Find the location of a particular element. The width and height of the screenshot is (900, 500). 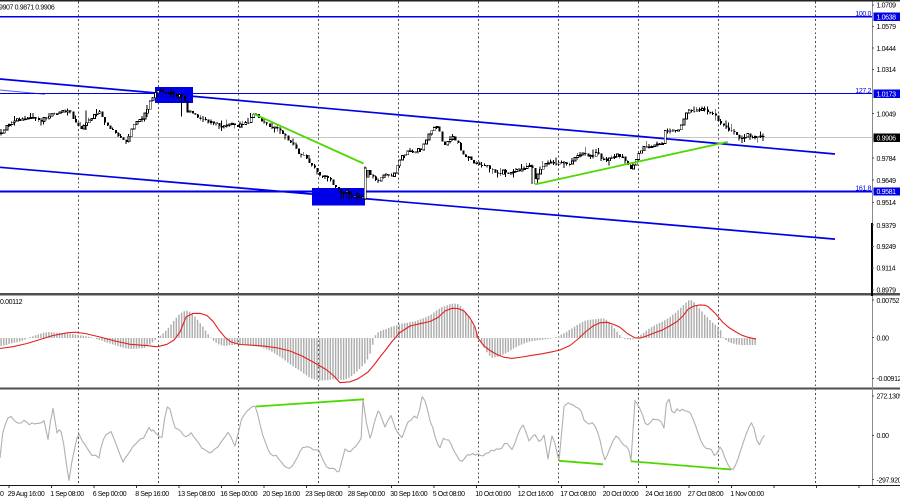

svg-text: 8 Sep 16:00 is located at coordinates (152, 494).